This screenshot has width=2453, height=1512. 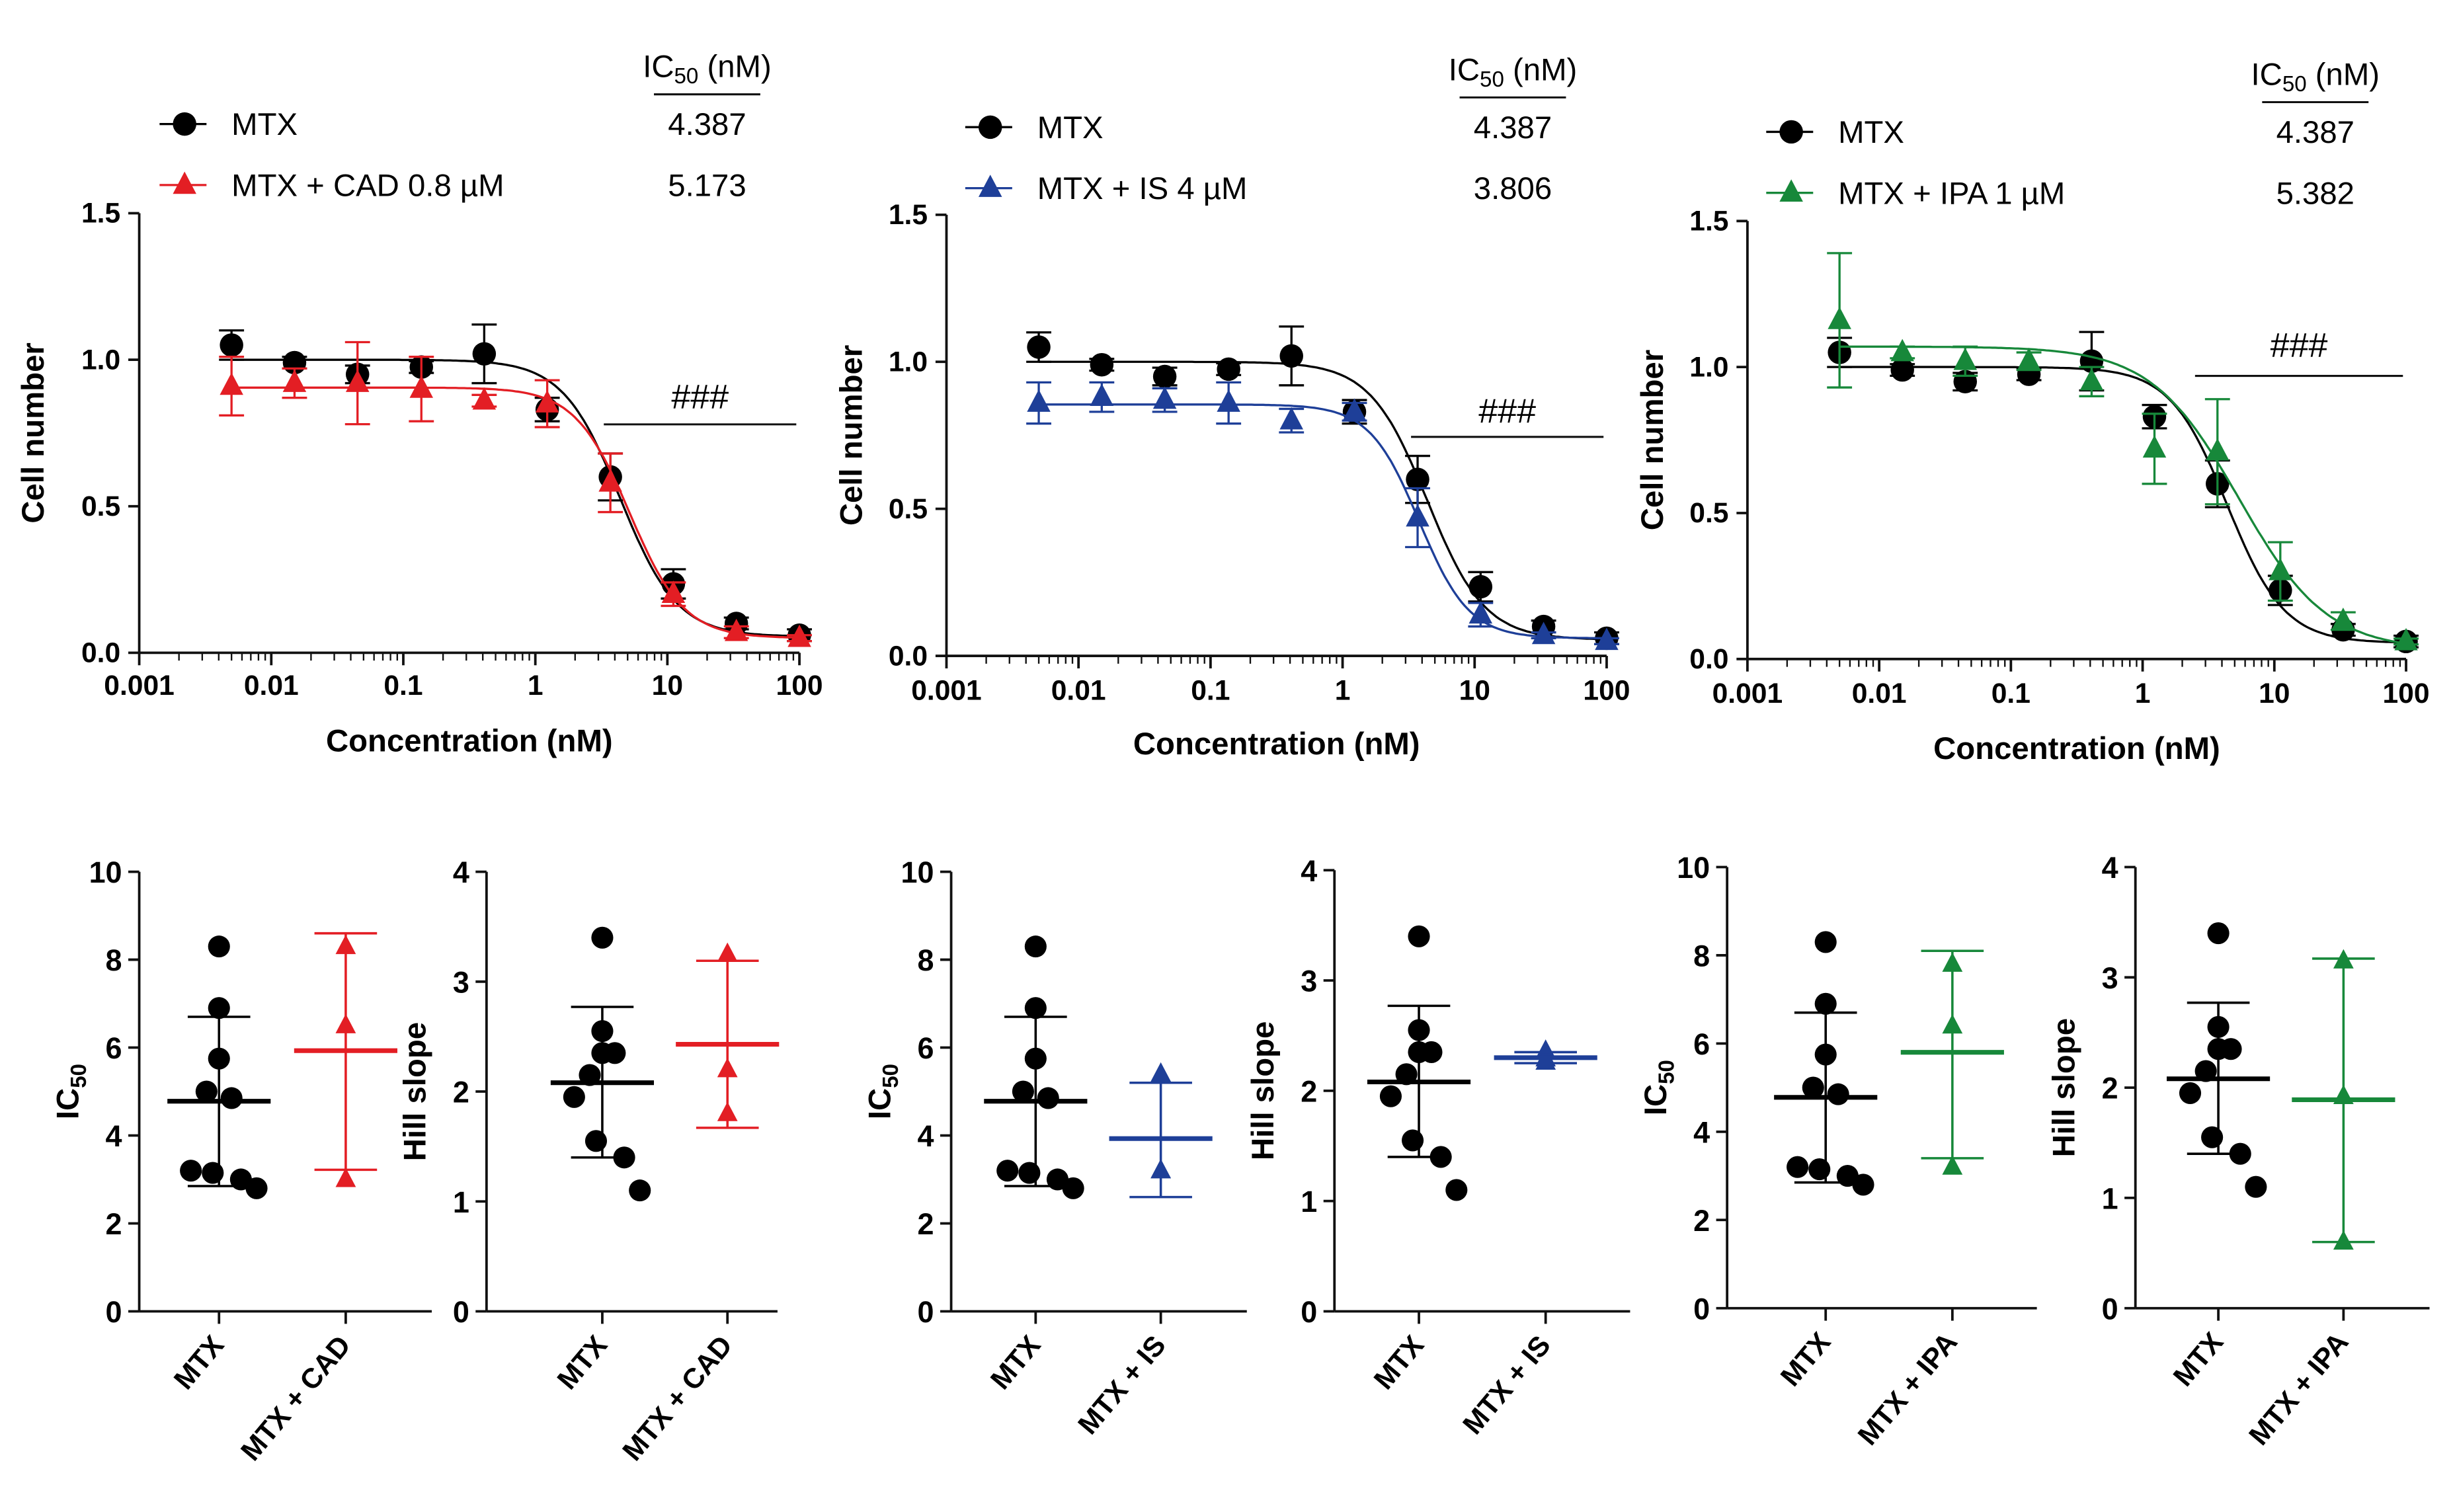 I want to click on y-tick-label: 6, so click(x=1701, y=1044).